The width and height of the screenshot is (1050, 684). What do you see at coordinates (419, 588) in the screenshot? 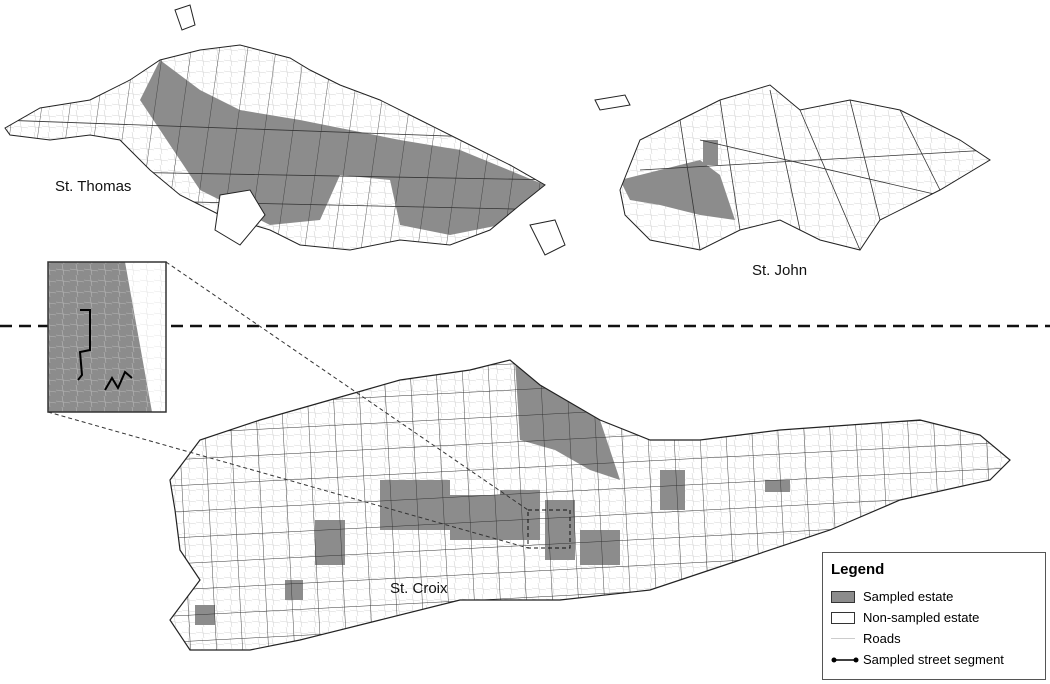
I see `label-st-croix: St. Croix` at bounding box center [419, 588].